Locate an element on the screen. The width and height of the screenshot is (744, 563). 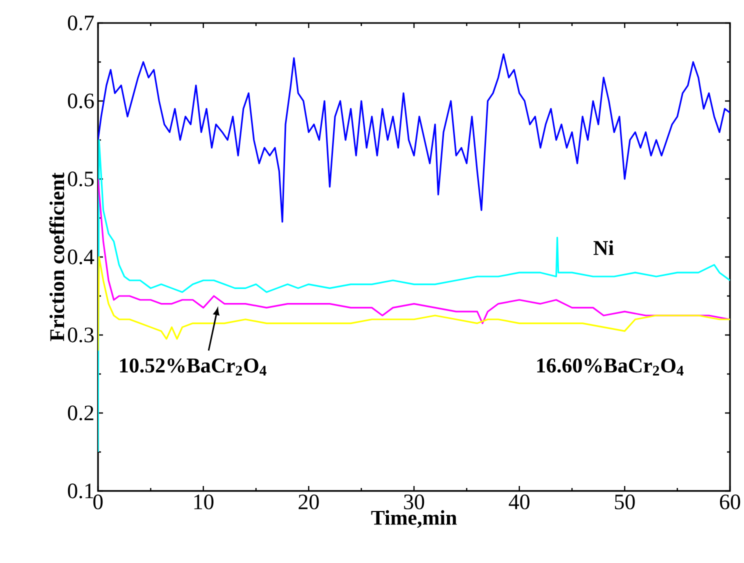
x-tick-label: 0 is located at coordinates (98, 502).